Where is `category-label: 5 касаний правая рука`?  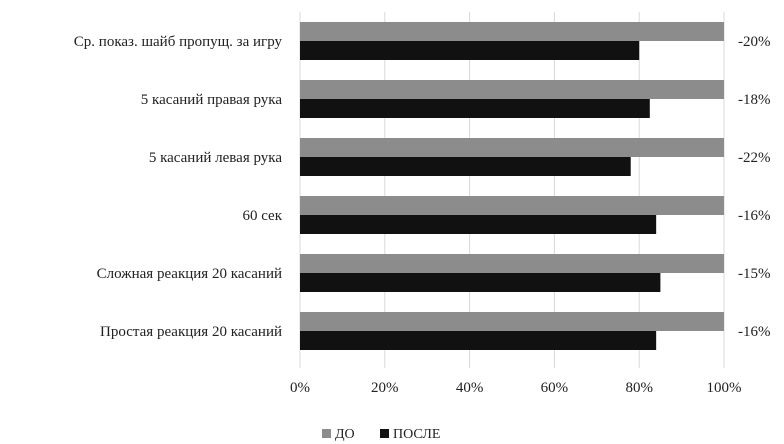
category-label: 5 касаний правая рука is located at coordinates (212, 100).